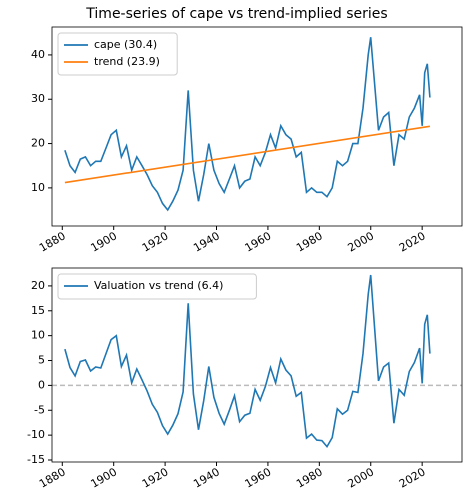 The image size is (474, 500). What do you see at coordinates (247, 154) in the screenshot?
I see `data-line` at bounding box center [247, 154].